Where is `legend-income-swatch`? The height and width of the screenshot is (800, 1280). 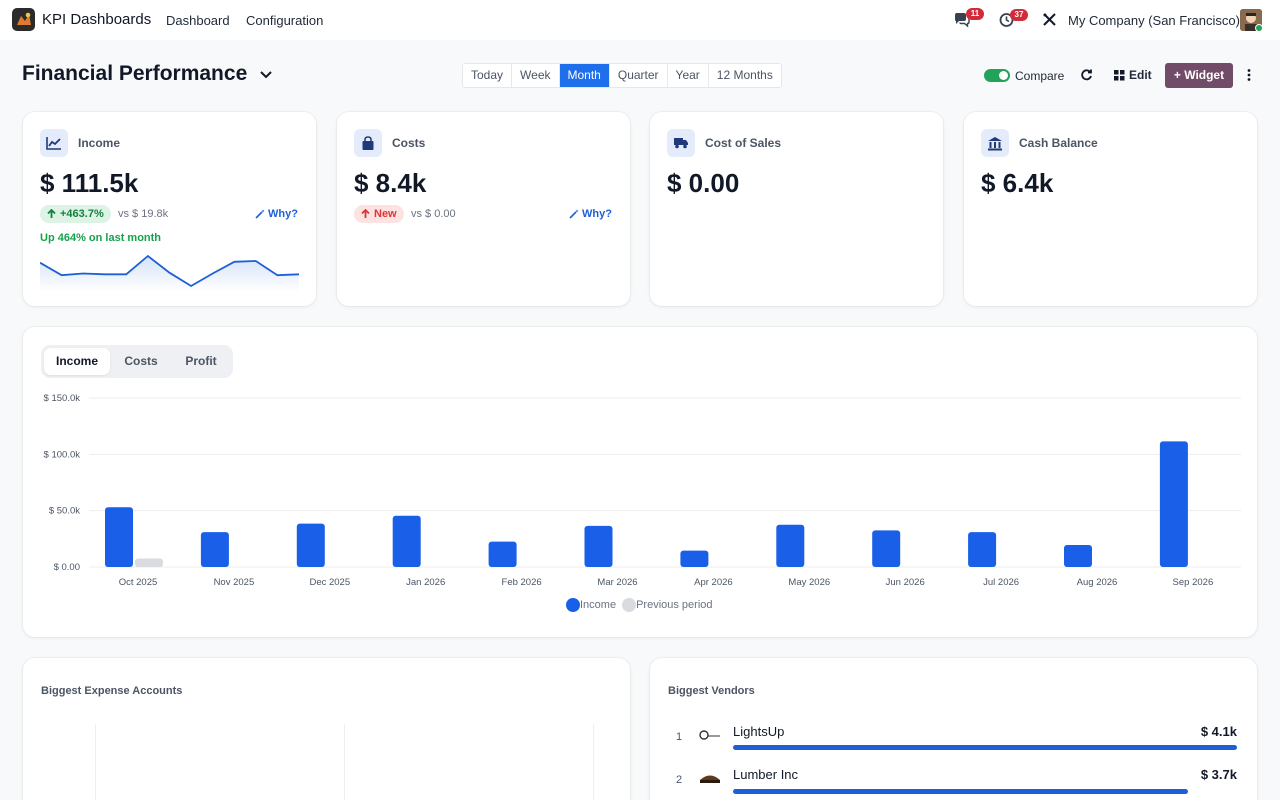
legend-income-swatch is located at coordinates (573, 605).